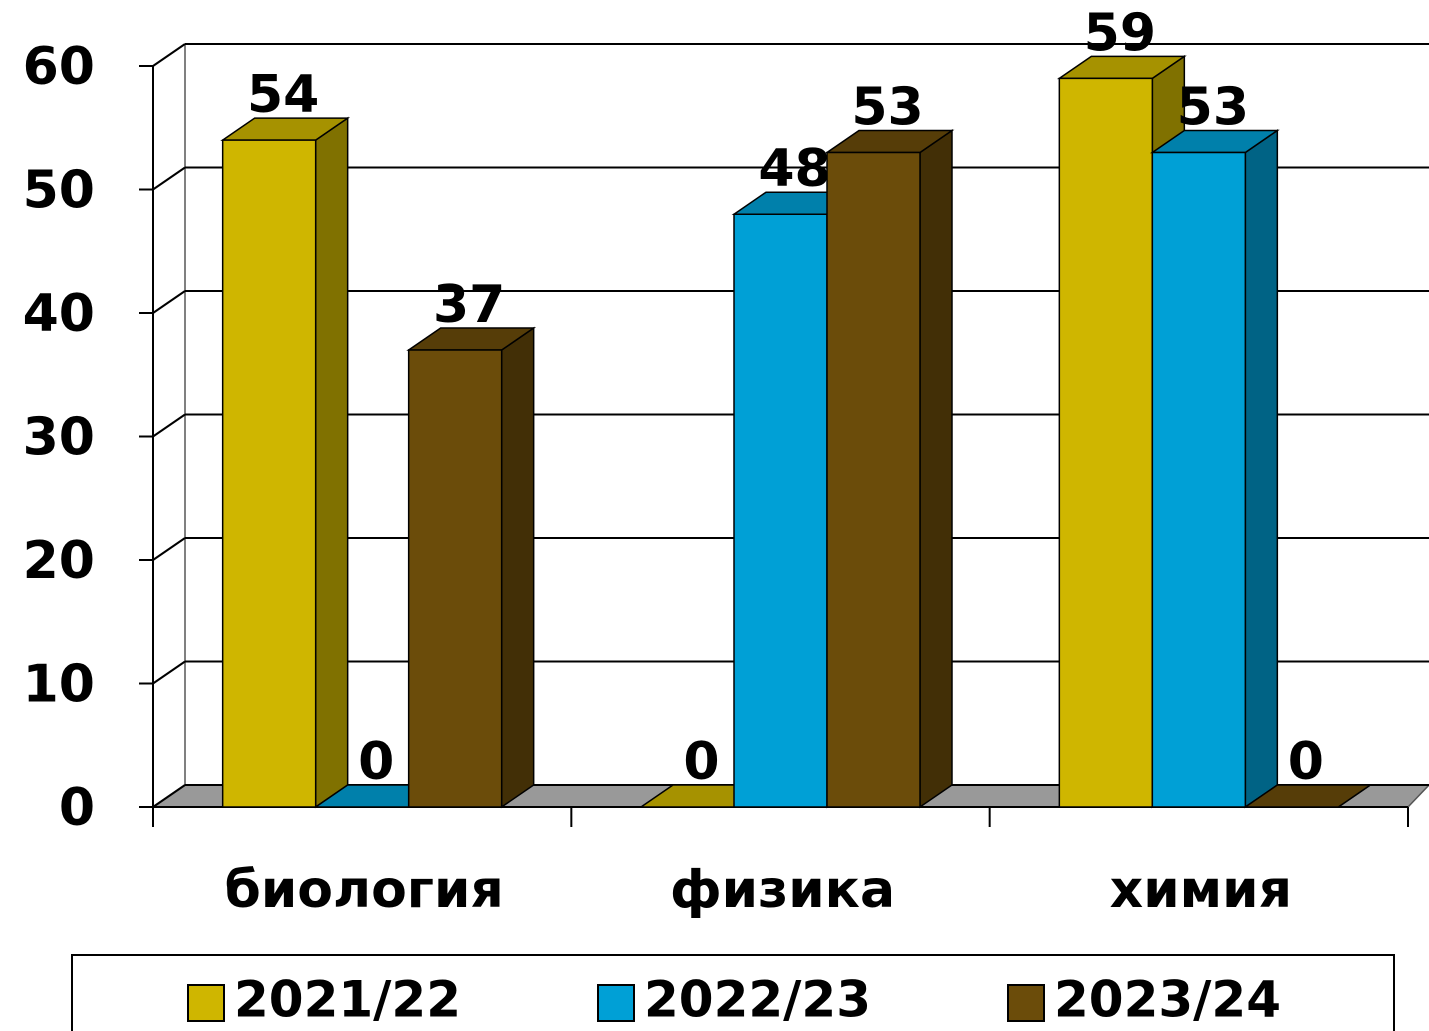  Describe the element at coordinates (77, 808) in the screenshot. I see `y-tick-label: 0` at that location.